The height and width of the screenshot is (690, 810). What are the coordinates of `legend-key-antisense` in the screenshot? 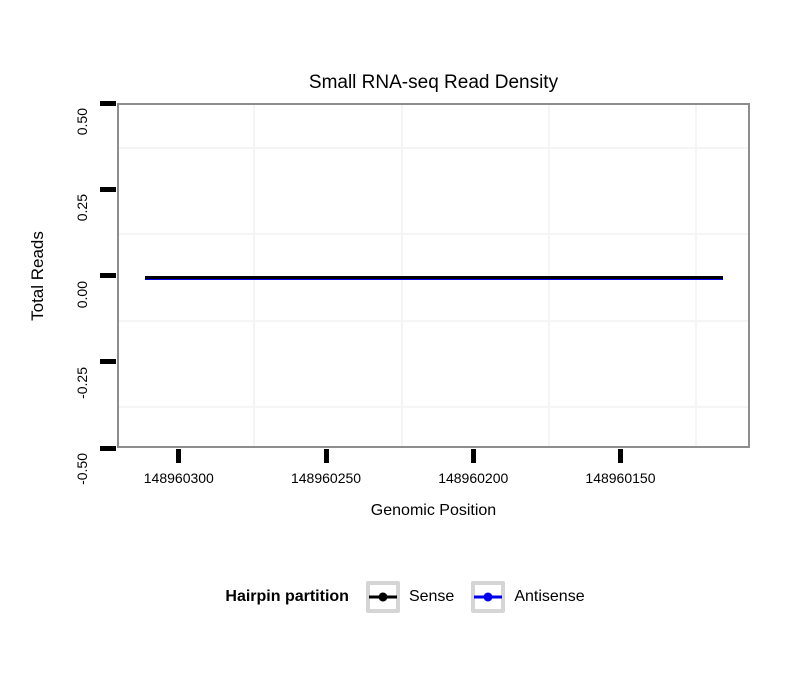 It's located at (488, 597).